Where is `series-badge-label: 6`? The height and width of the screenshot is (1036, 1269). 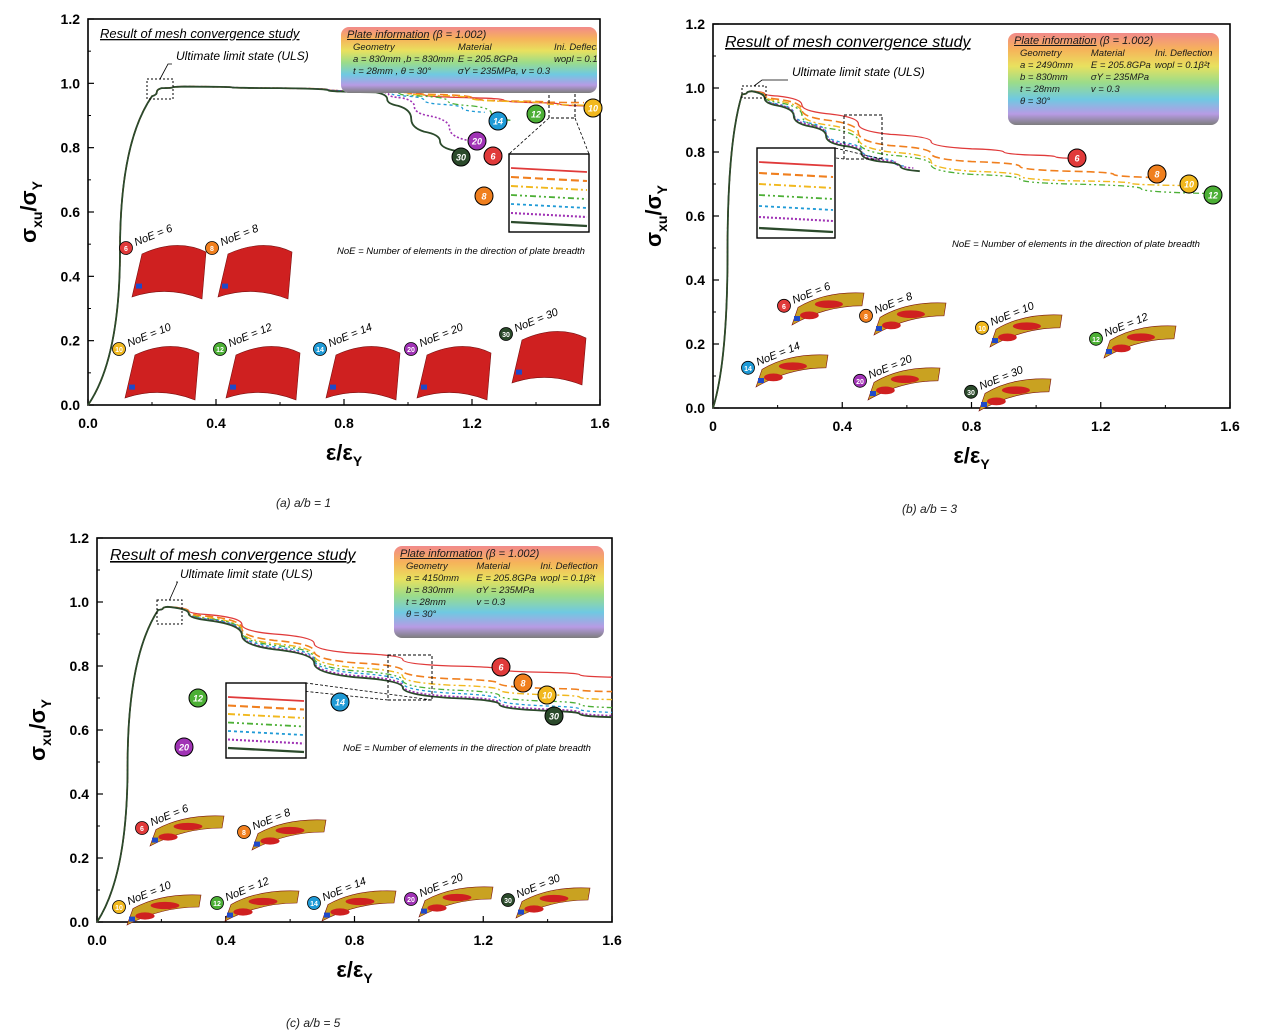 series-badge-label: 6 is located at coordinates (501, 668).